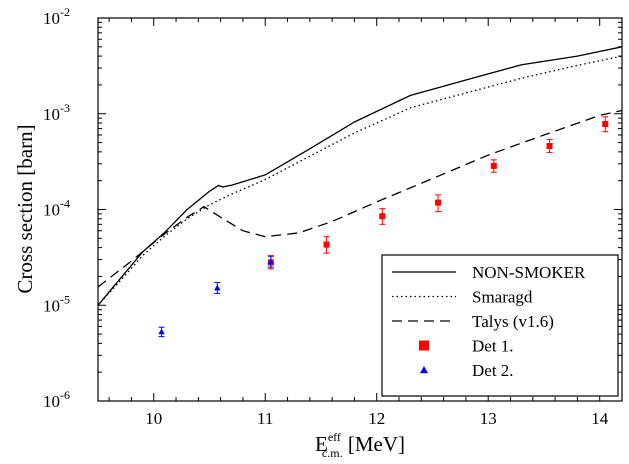 The width and height of the screenshot is (629, 464). Describe the element at coordinates (600, 418) in the screenshot. I see `x-tick-label: 14` at that location.